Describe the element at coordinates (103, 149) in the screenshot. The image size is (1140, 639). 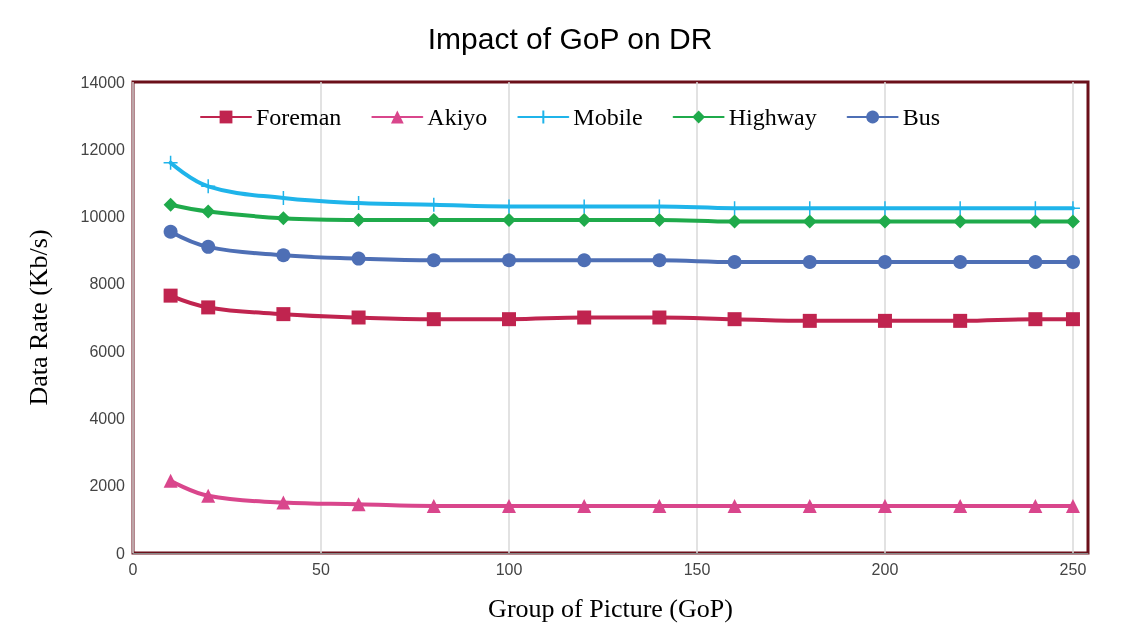
I see `y-tick-label: 12000` at that location.